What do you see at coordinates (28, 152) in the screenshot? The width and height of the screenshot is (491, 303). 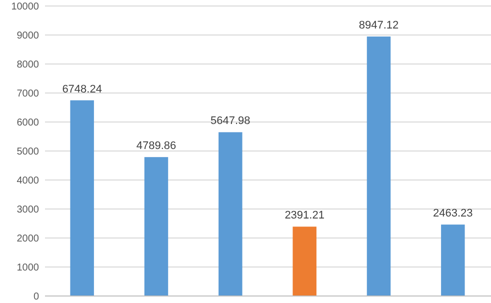 I see `y-tick-label: 5000` at bounding box center [28, 152].